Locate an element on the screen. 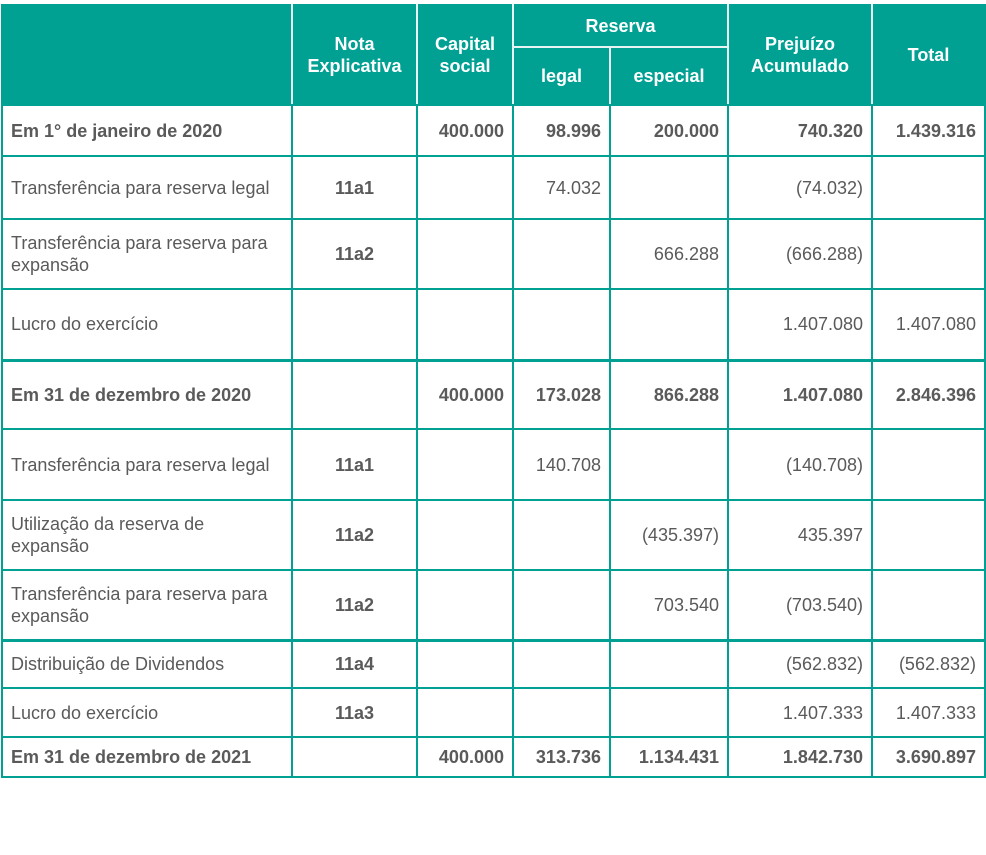 Image resolution: width=986 pixels, height=855 pixels. cell-description: Em 31 de dezembro de 2020 is located at coordinates (147, 394).